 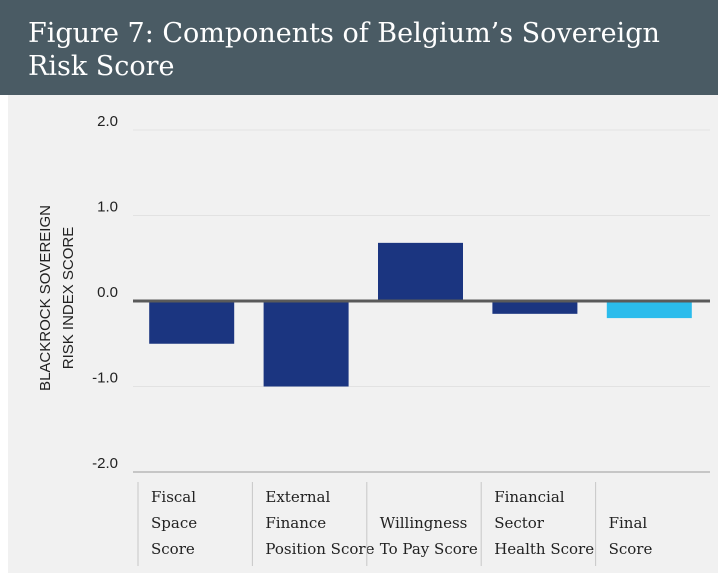 What do you see at coordinates (295, 523) in the screenshot?
I see `text-line: Finance` at bounding box center [295, 523].